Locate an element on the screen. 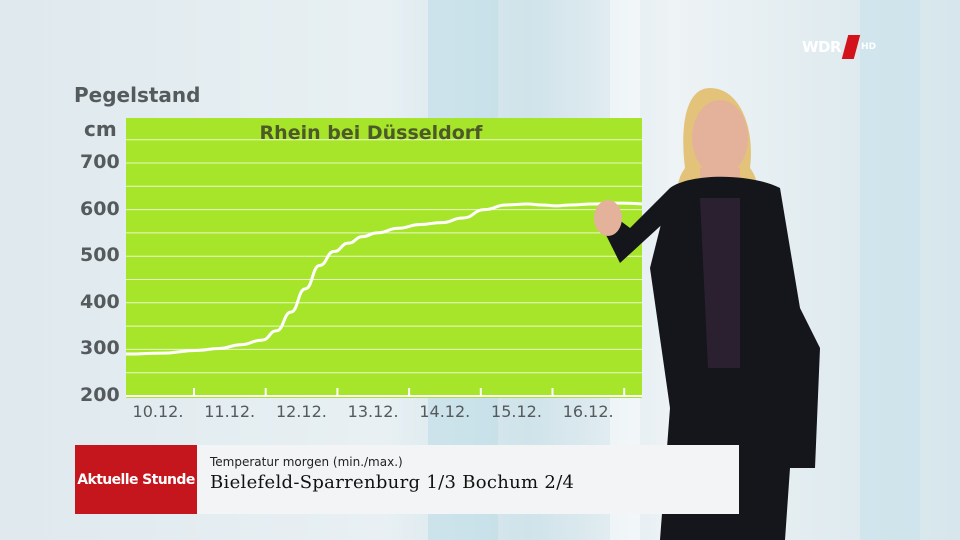 This screenshot has height=540, width=960. y-tick-label: 500 is located at coordinates (100, 255).